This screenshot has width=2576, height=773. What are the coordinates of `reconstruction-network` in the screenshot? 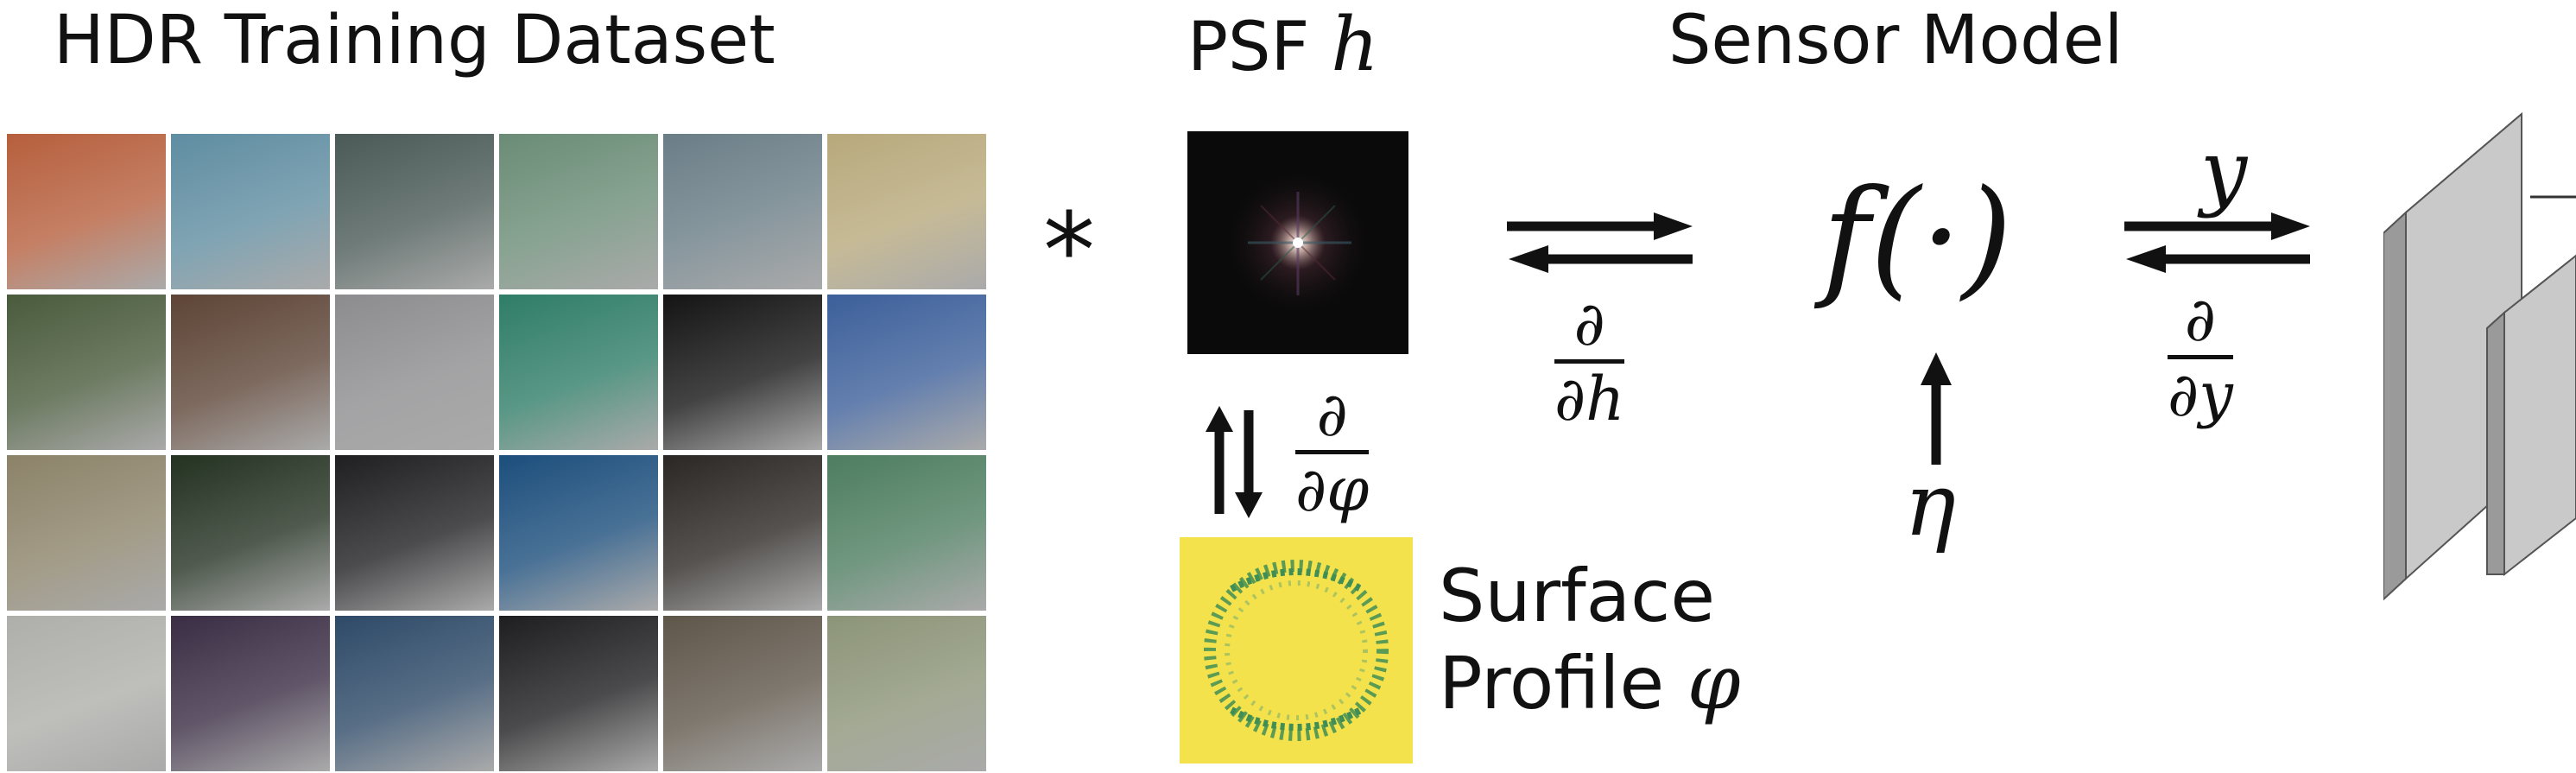 It's located at (2479, 357).